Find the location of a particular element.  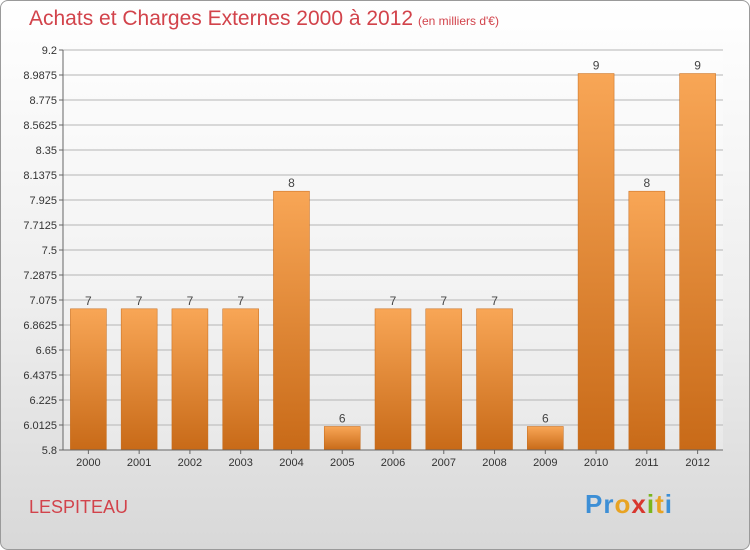

data-label-2012: 9 is located at coordinates (697, 66).